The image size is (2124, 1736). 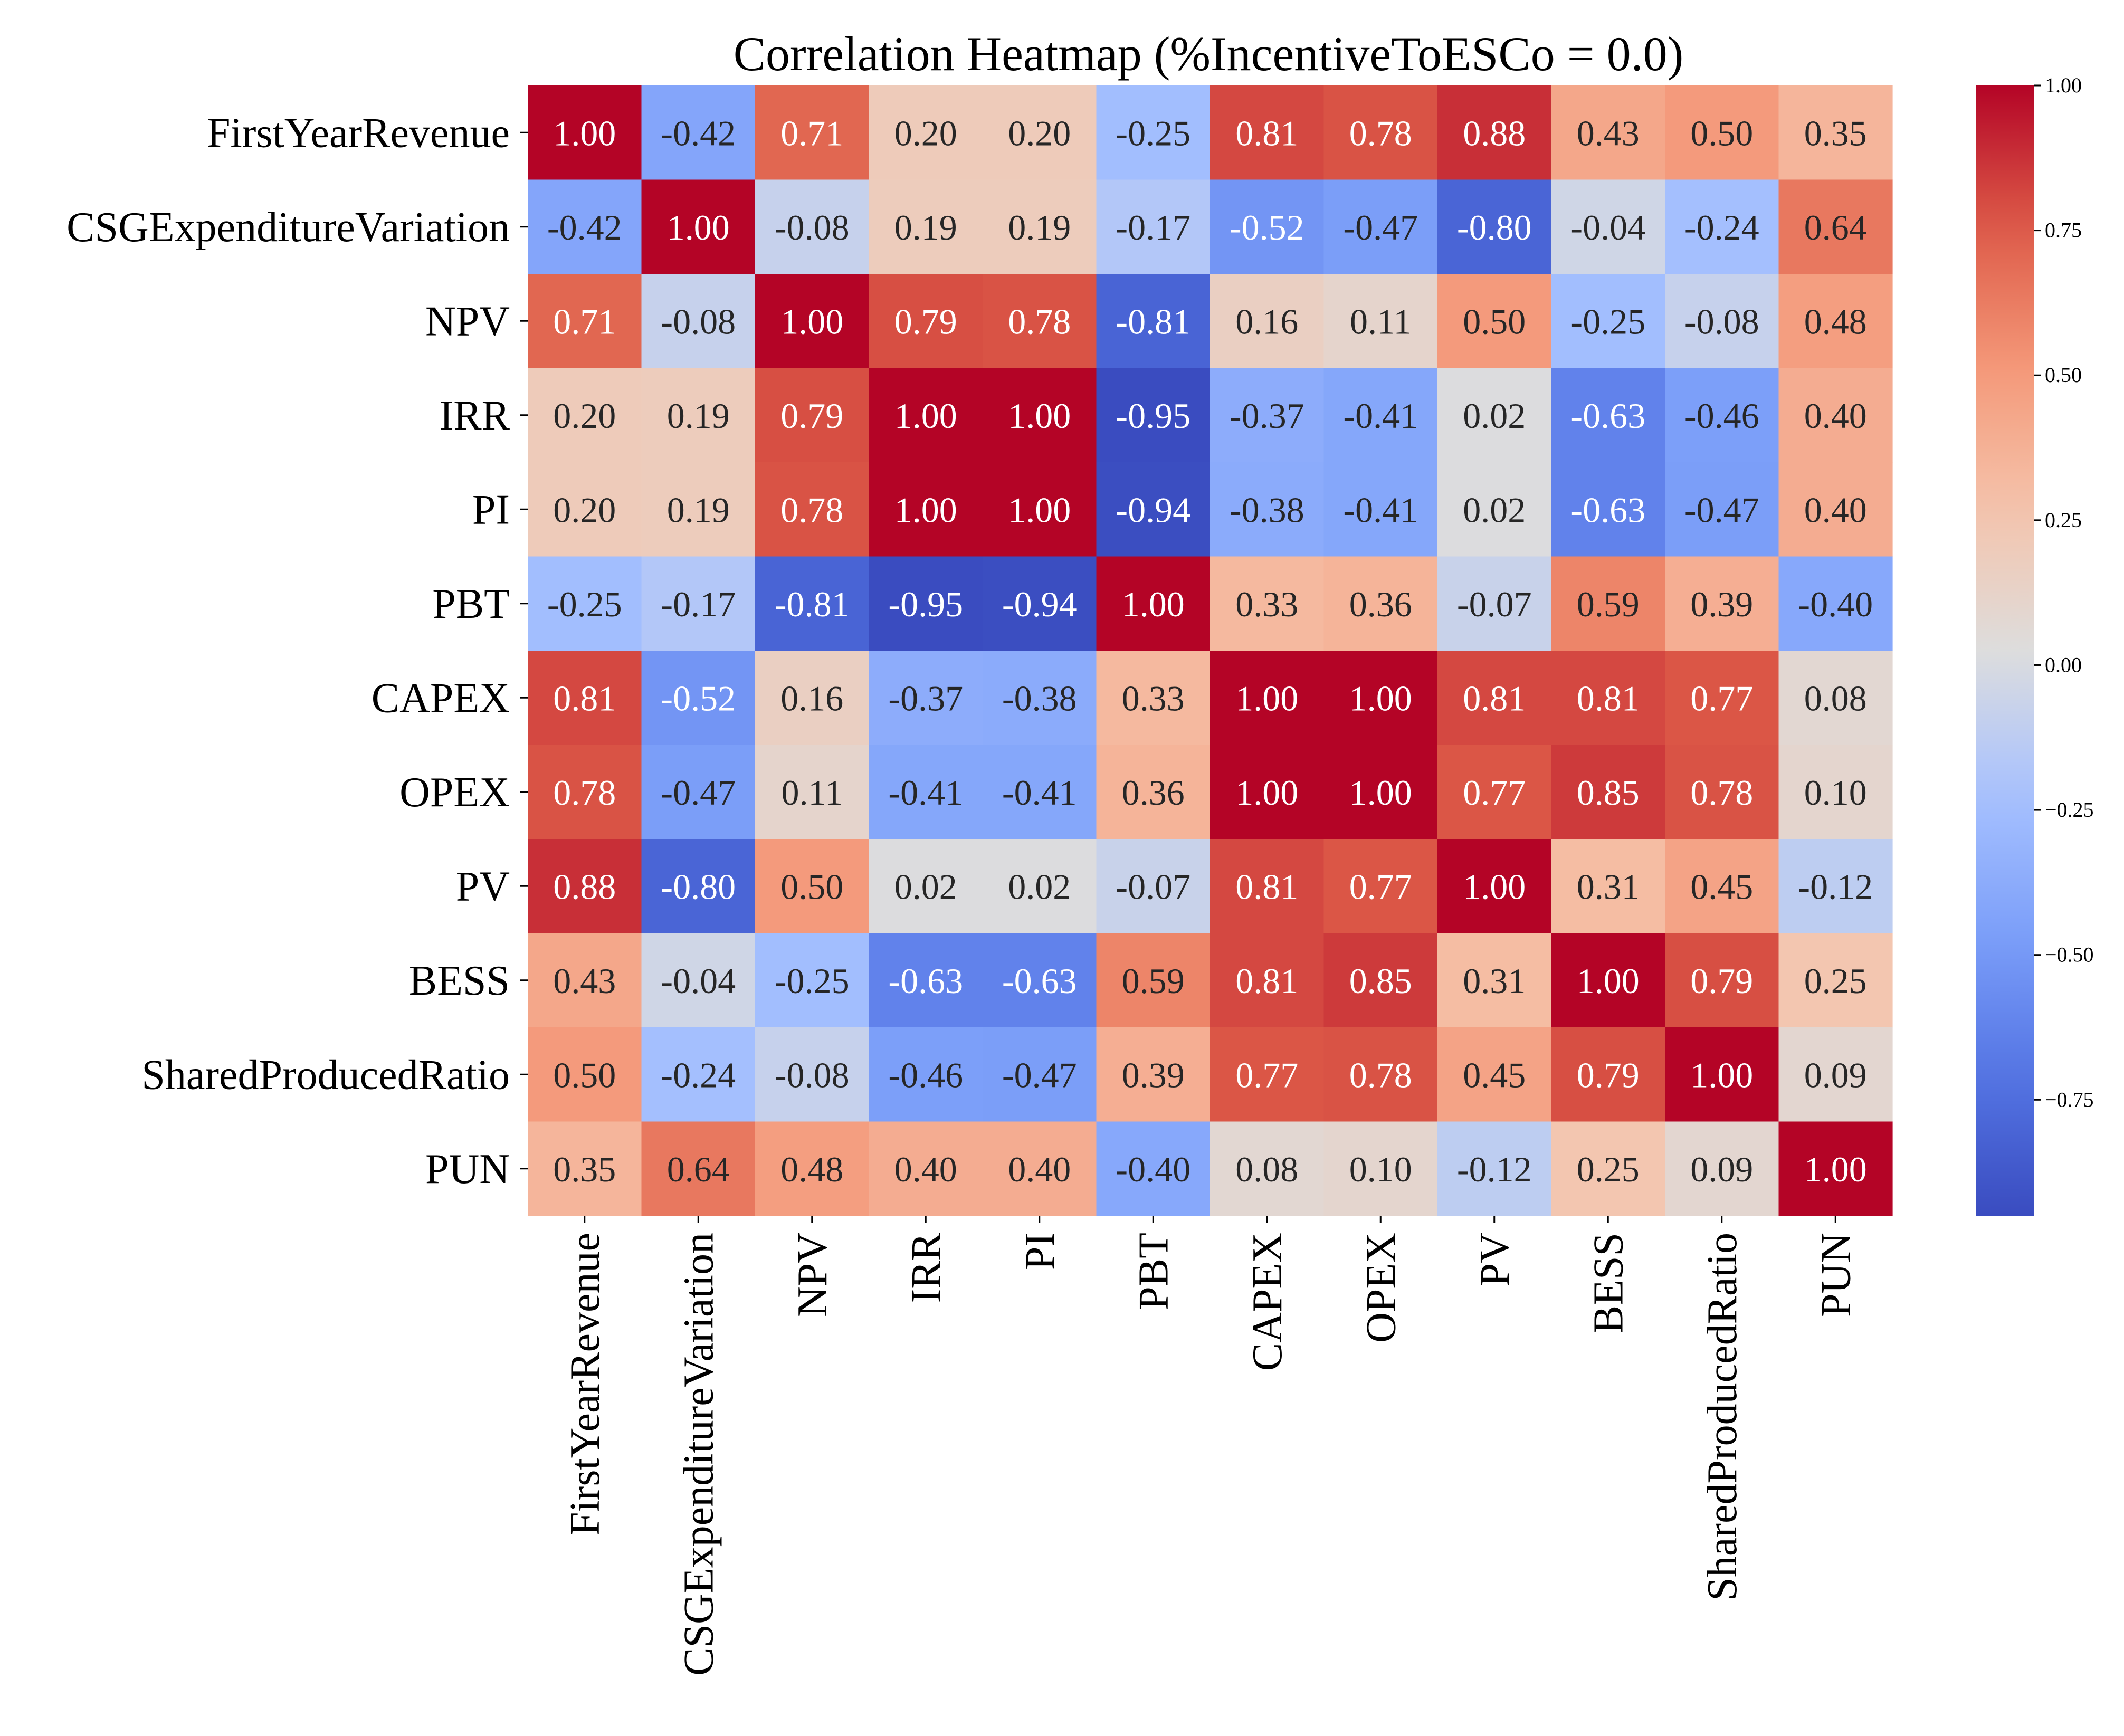 What do you see at coordinates (2069, 810) in the screenshot?
I see `colorbar-tick-label: −0.25` at bounding box center [2069, 810].